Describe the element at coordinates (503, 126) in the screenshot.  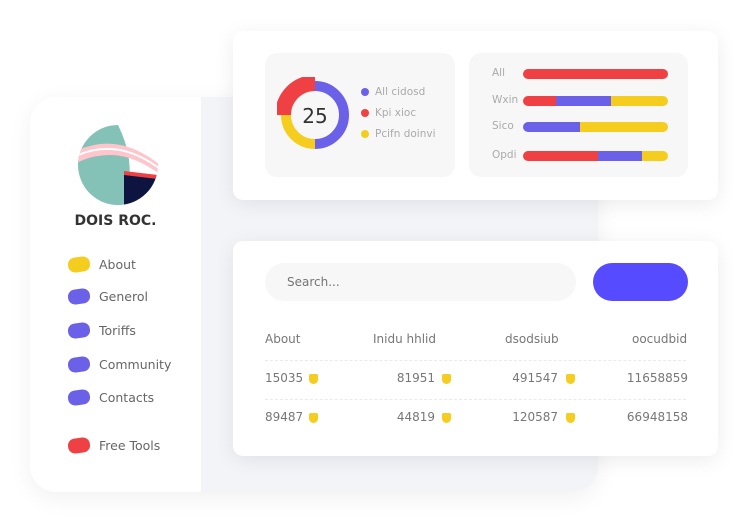
I see `bar-label: Sico` at that location.